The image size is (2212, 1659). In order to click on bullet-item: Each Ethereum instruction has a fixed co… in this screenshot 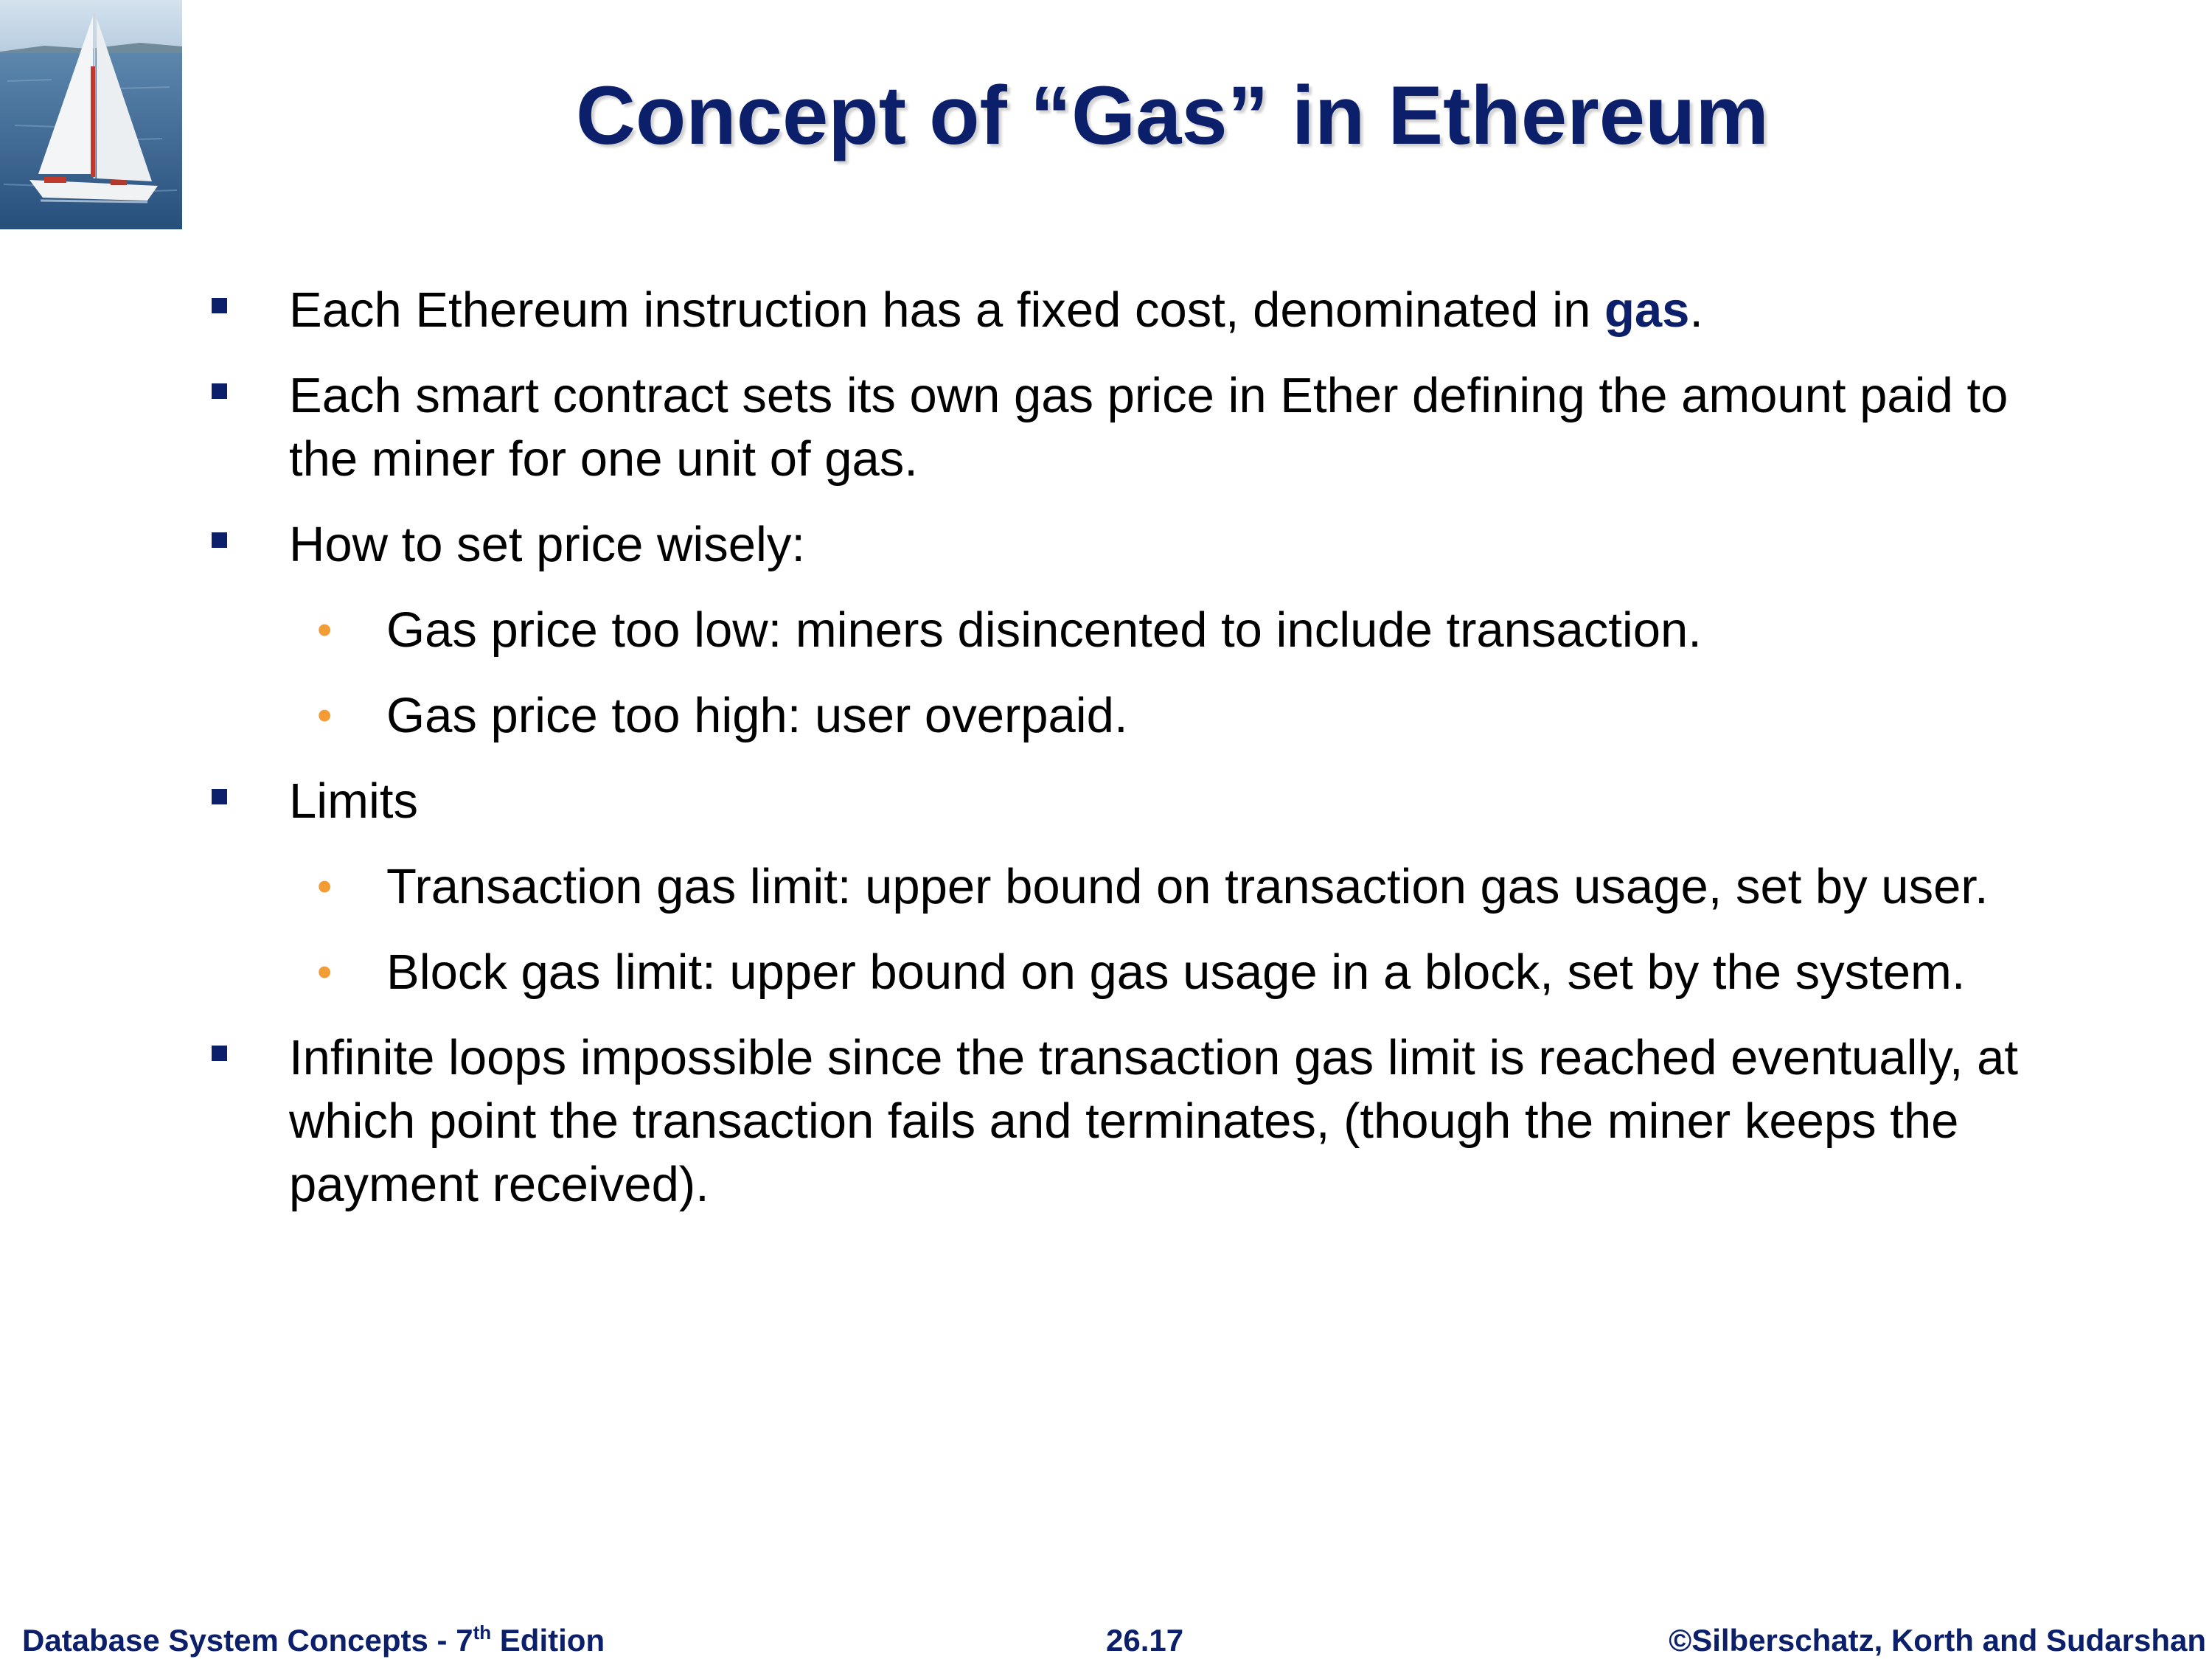, I will do `click(1115, 310)`.